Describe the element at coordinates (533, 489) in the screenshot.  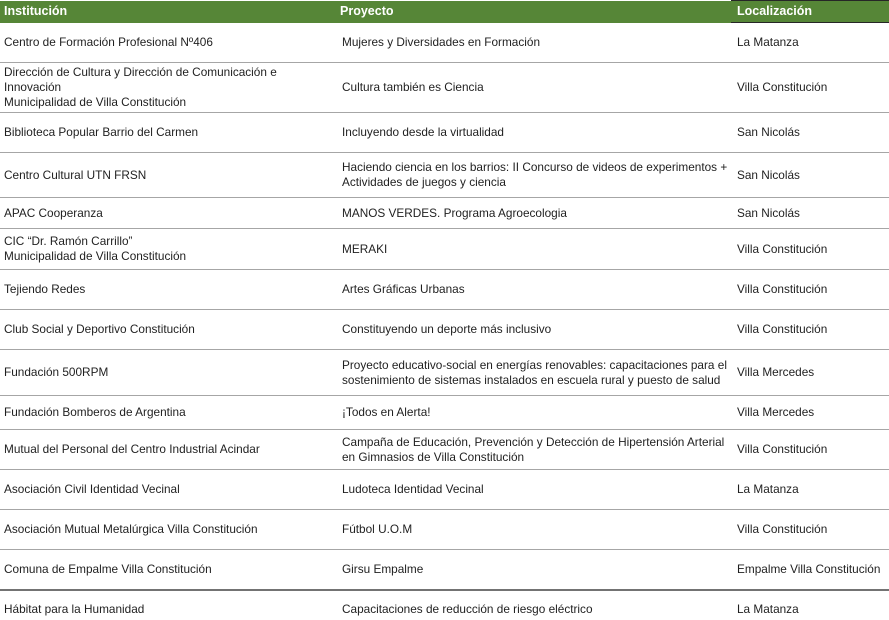
I see `cell-proyecto: Ludoteca Identidad Vecinal` at that location.